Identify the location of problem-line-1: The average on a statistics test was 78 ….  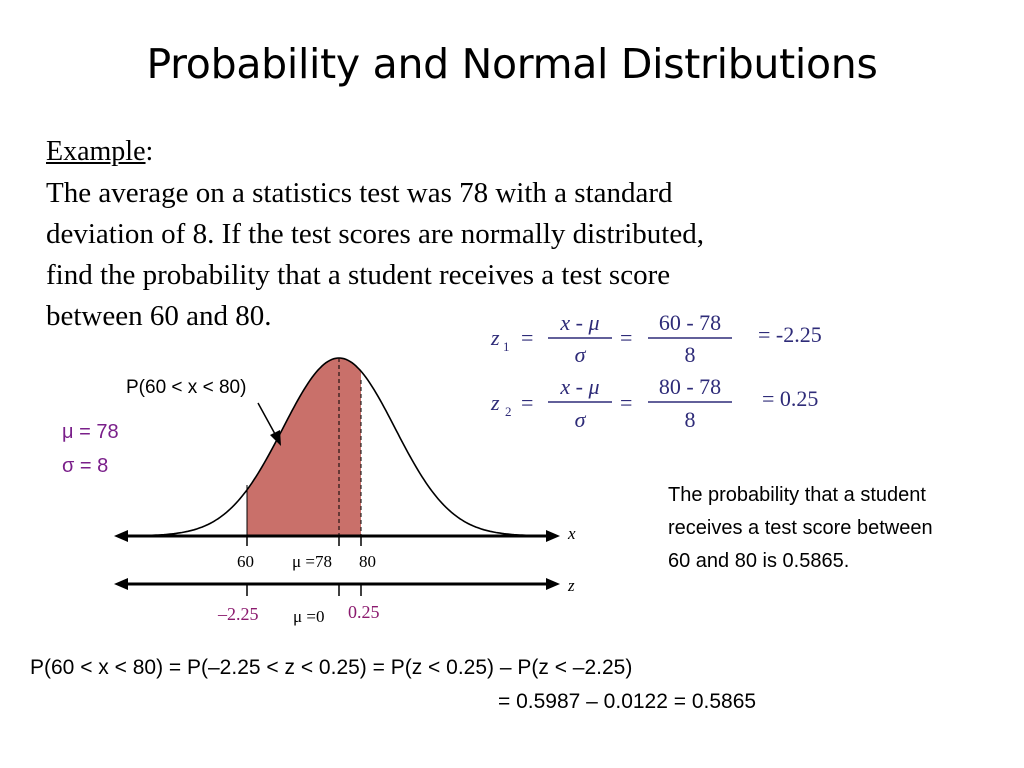
(359, 193).